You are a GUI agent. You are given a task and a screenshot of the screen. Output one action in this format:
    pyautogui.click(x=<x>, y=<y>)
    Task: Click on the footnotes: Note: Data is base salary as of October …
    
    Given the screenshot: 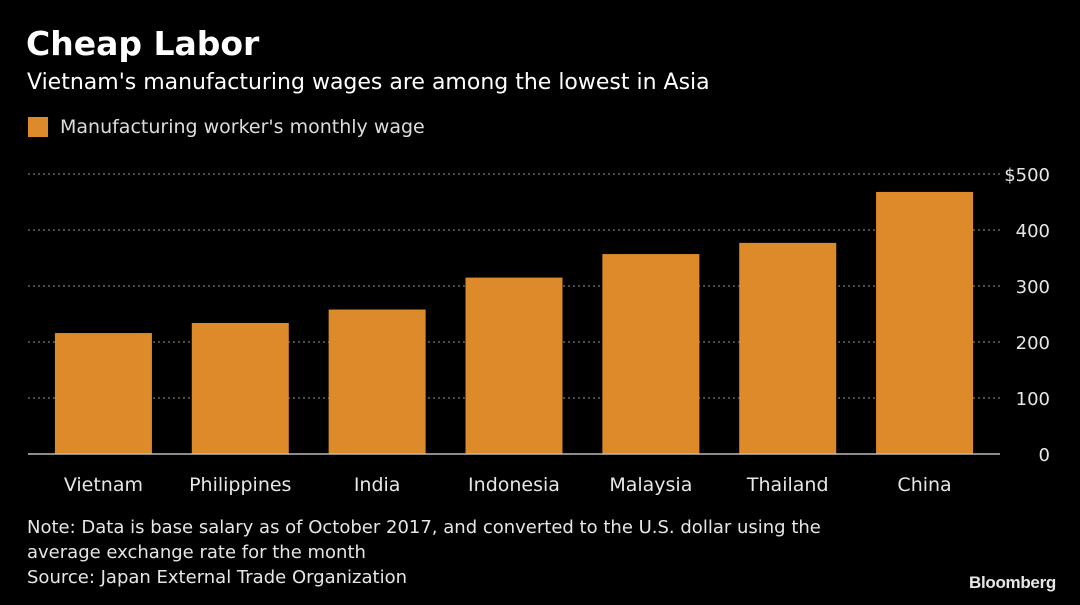 What is the action you would take?
    pyautogui.click(x=477, y=552)
    